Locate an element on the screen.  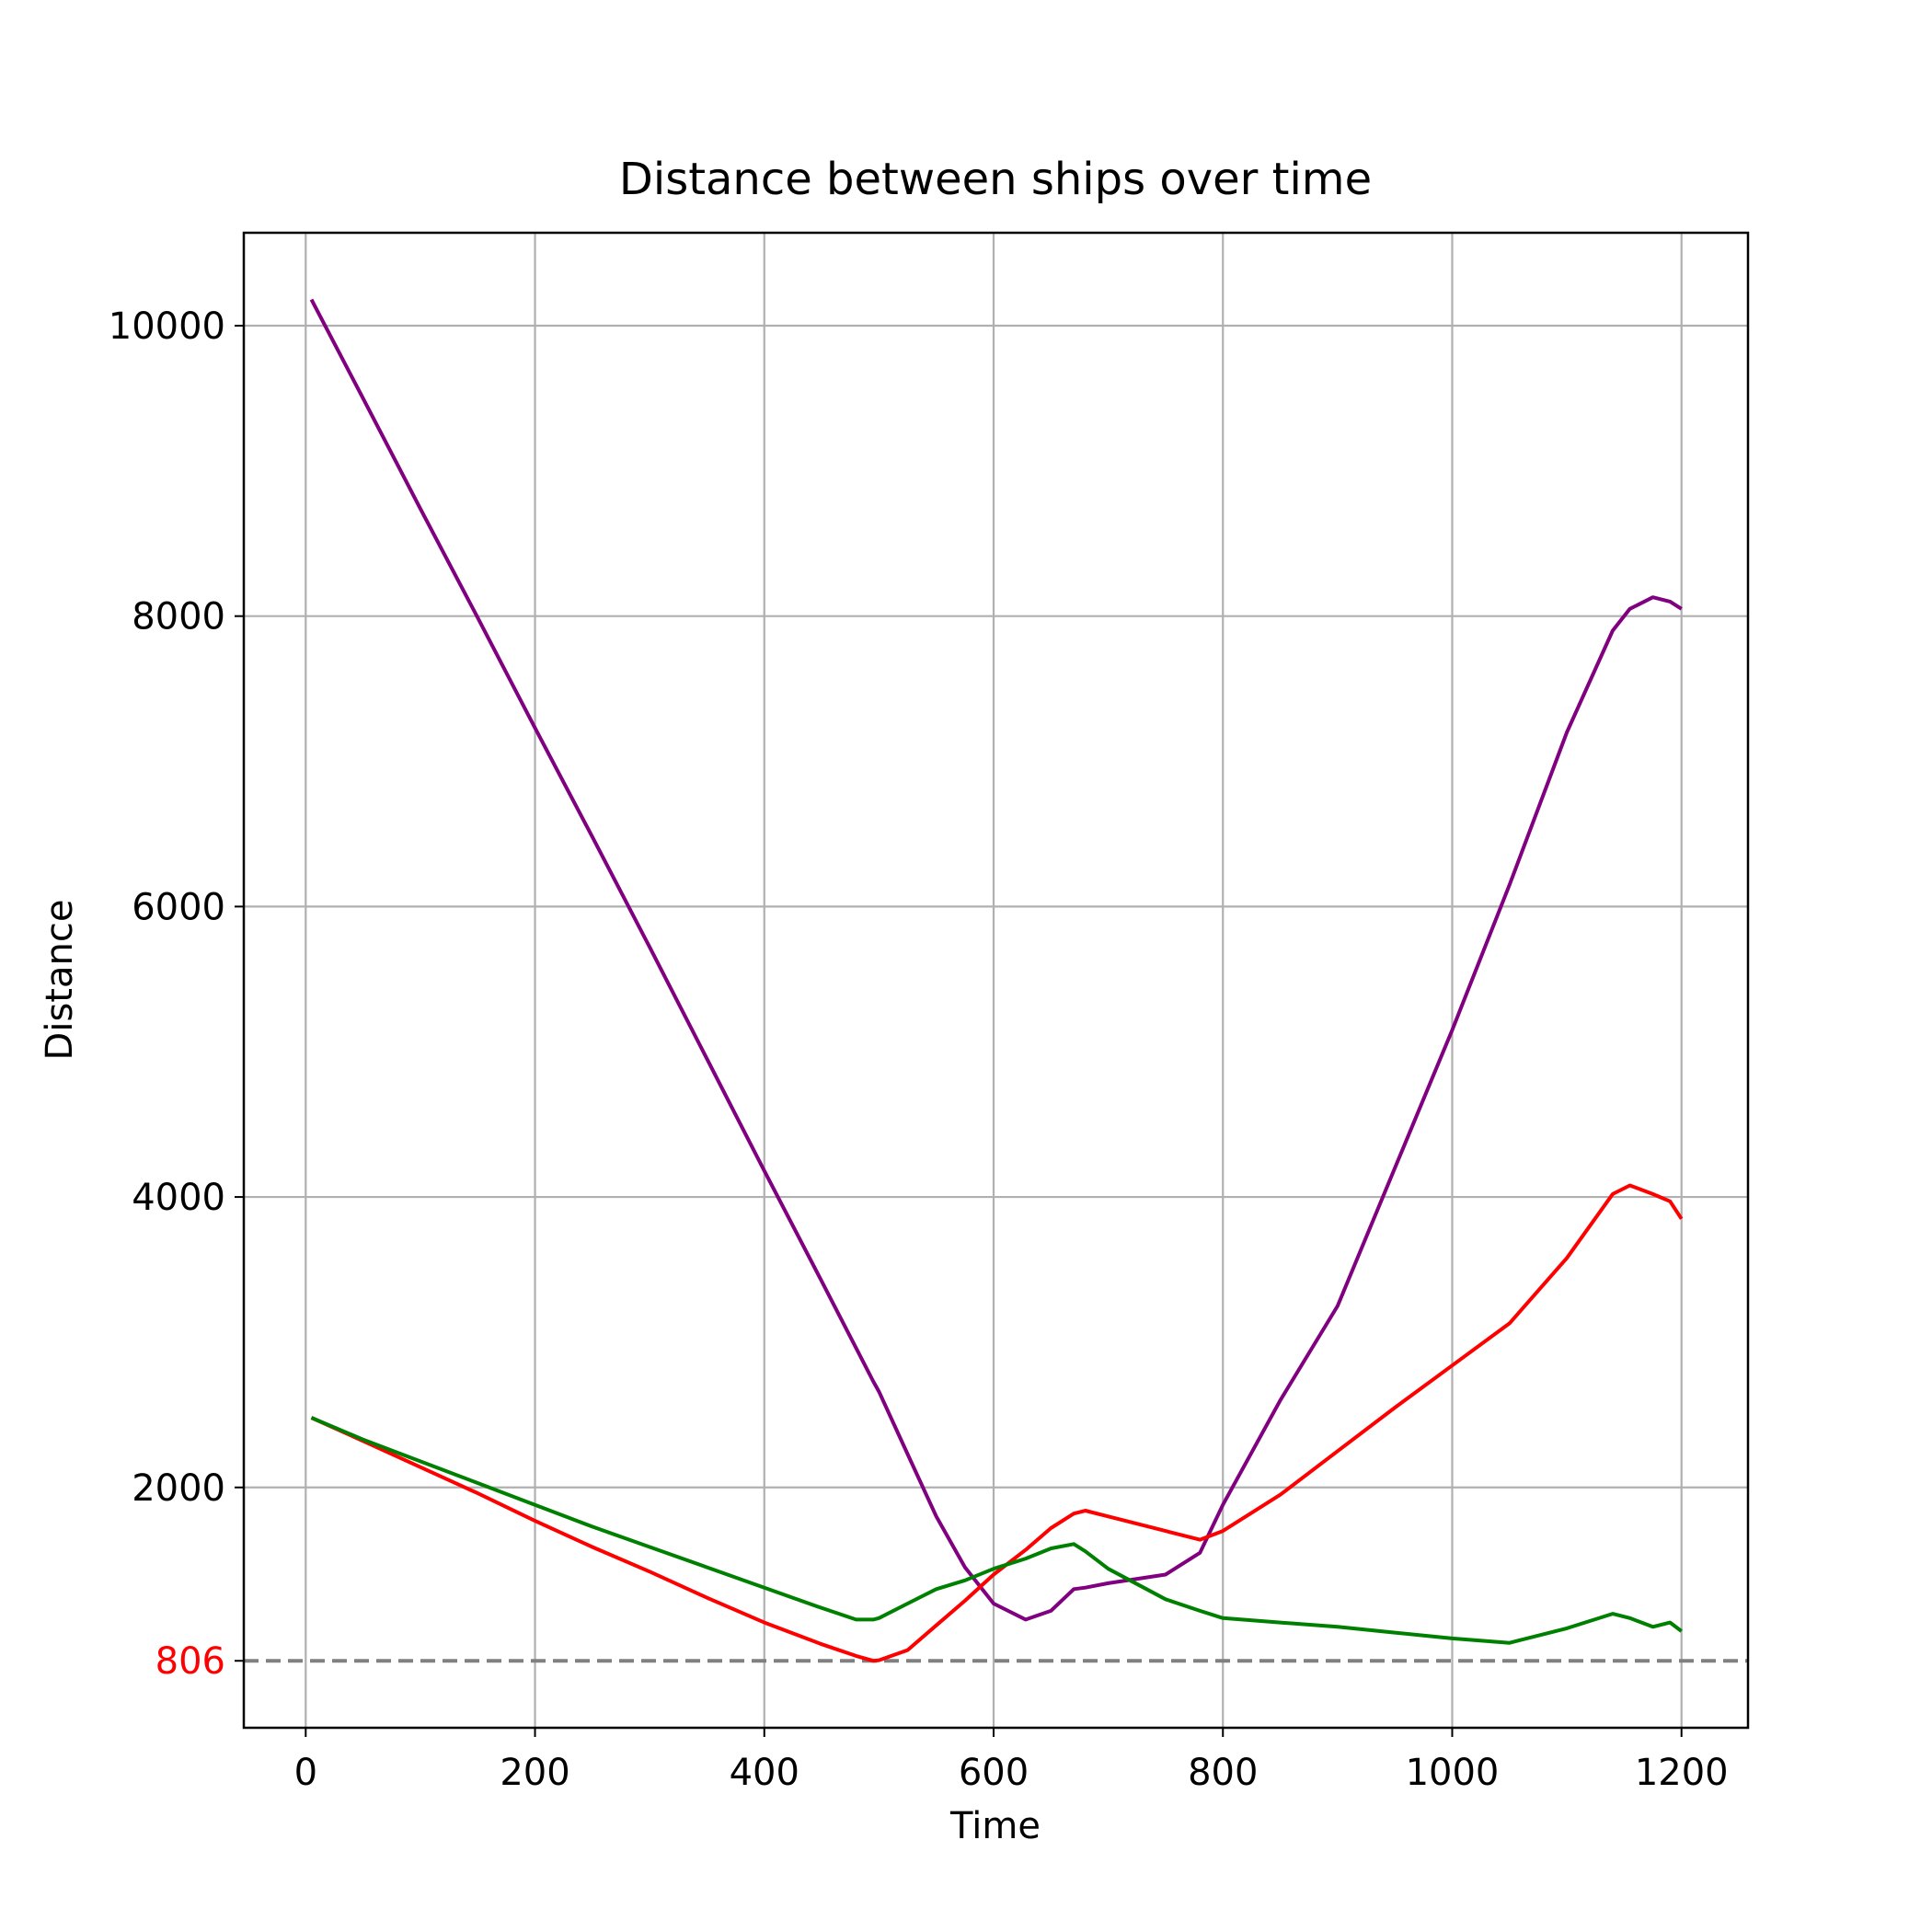
y-tick-label: 8000 is located at coordinates (178, 617).